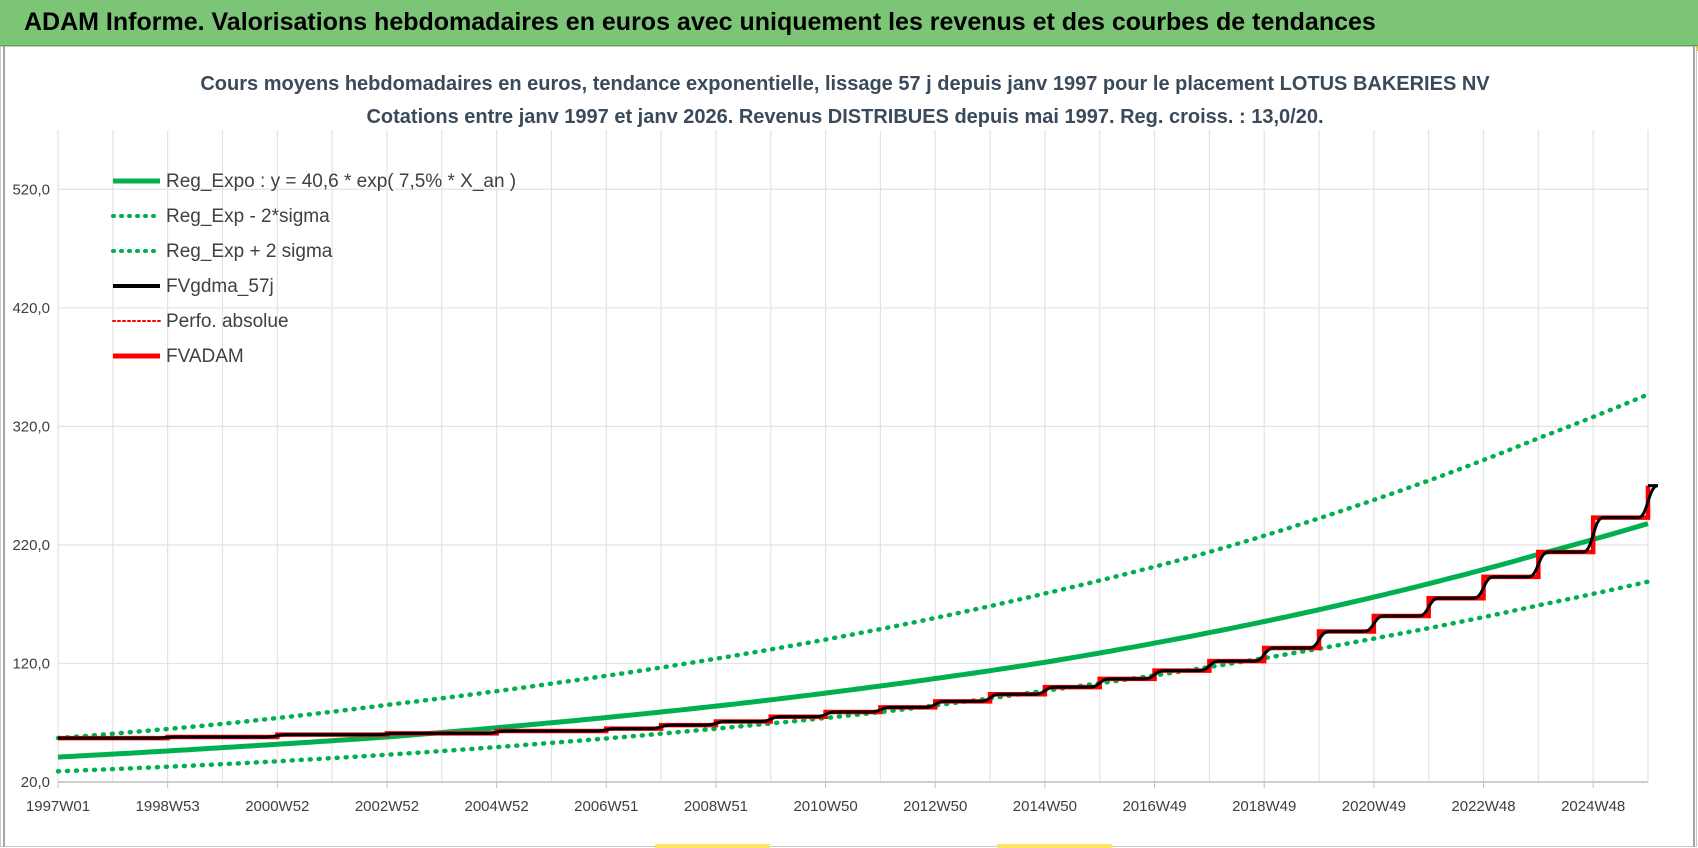  Describe the element at coordinates (31, 308) in the screenshot. I see `y-tick-label: 420,0` at that location.